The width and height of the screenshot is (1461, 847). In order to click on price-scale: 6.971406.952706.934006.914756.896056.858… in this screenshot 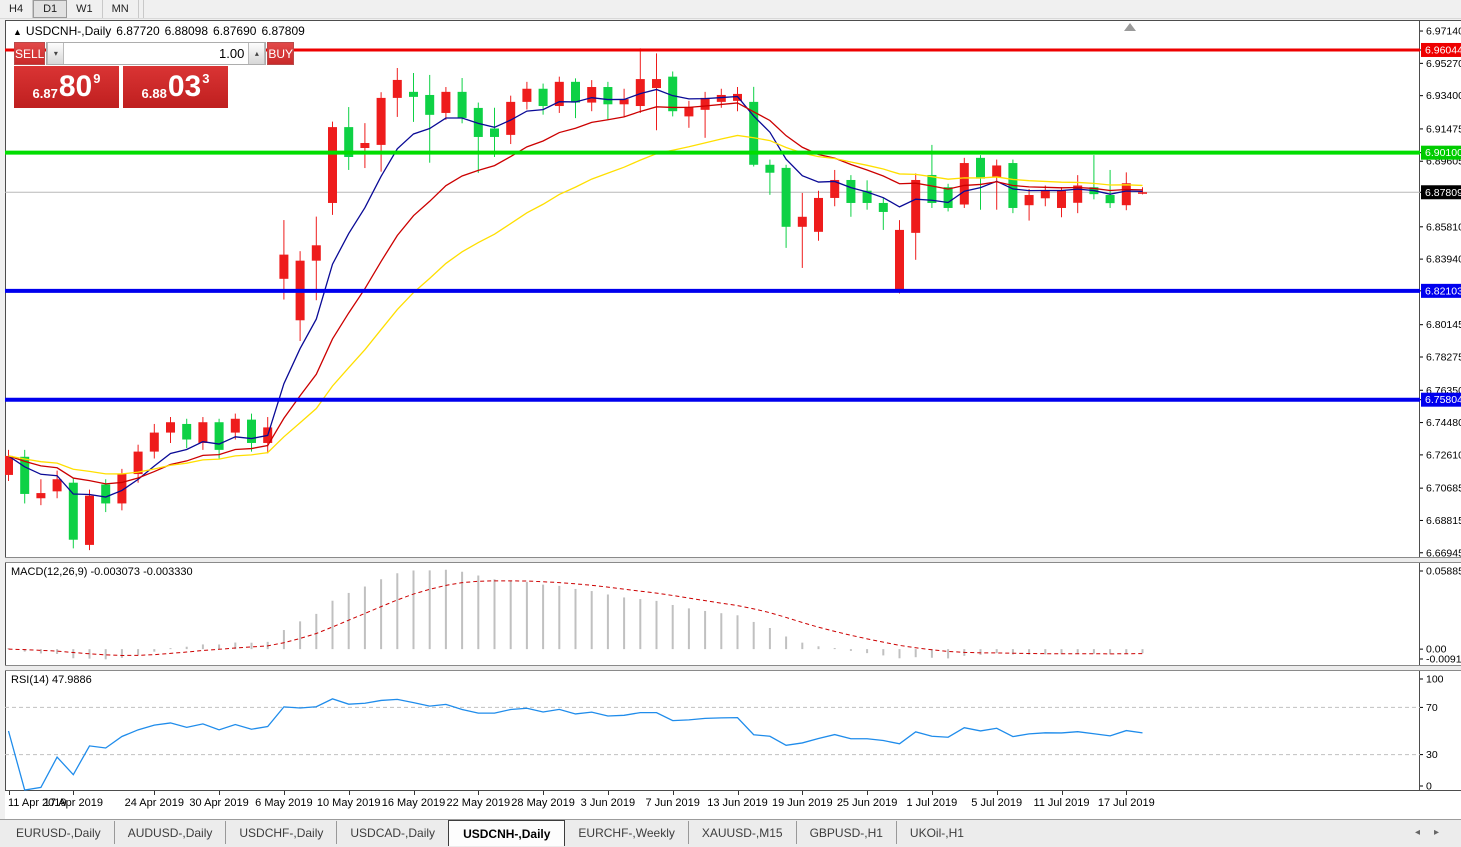, I will do `click(1440, 405)`.